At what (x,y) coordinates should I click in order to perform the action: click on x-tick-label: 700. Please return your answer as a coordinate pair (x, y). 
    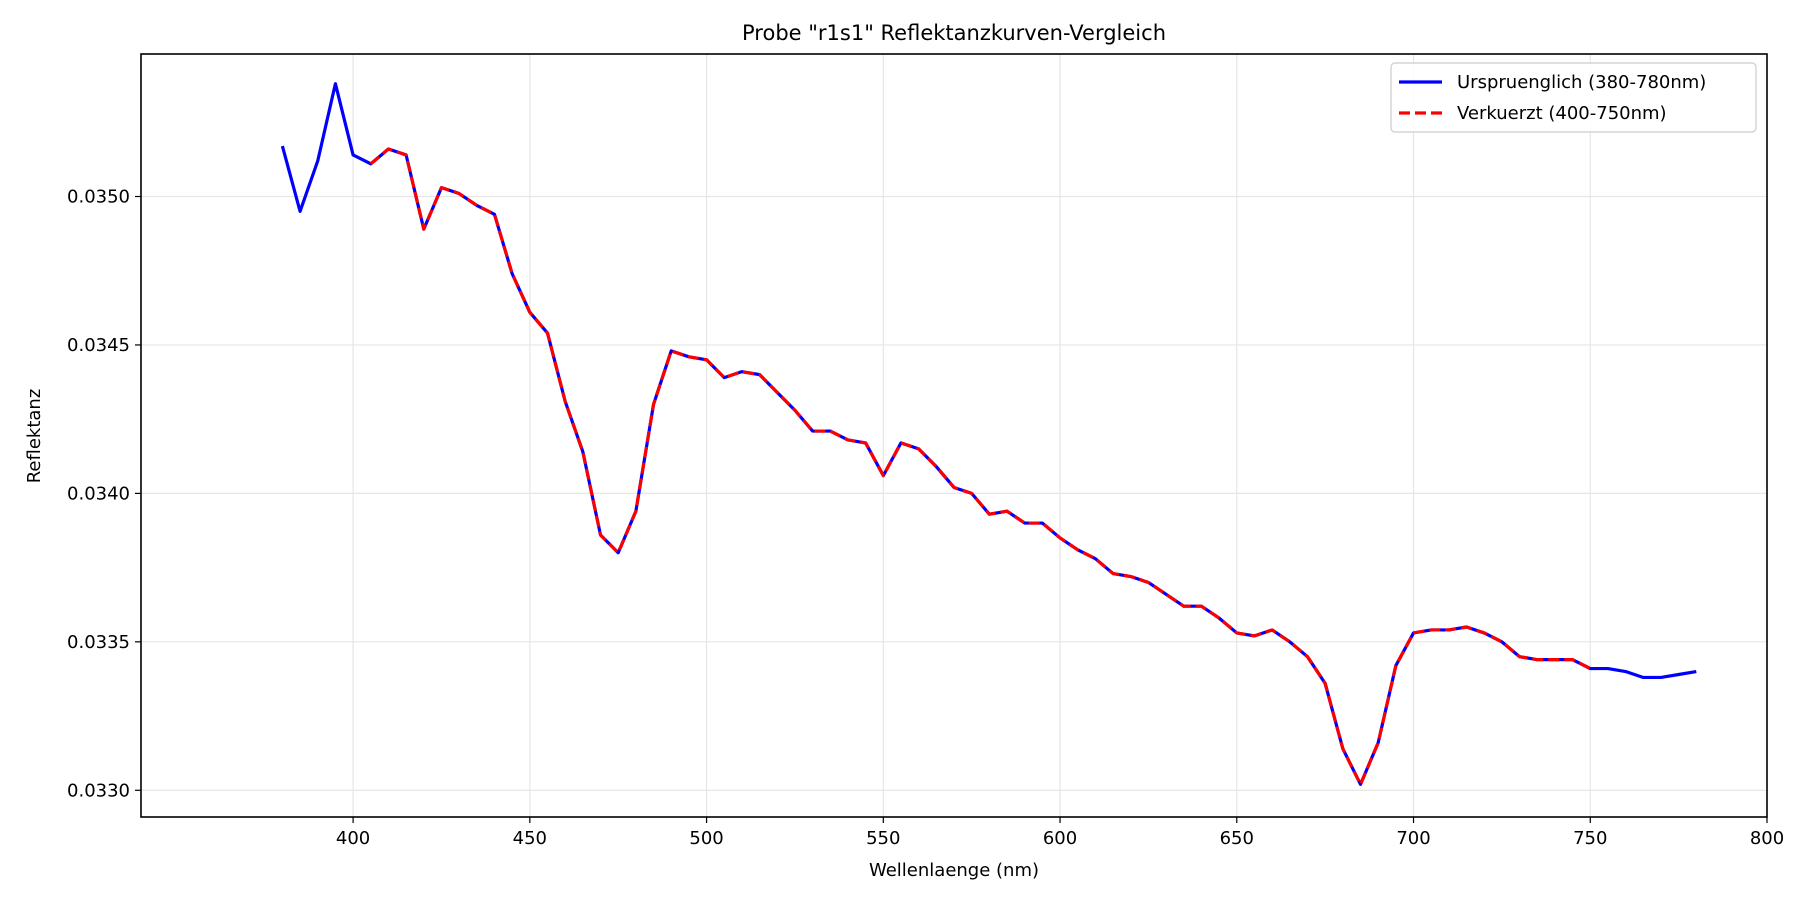
    Looking at the image, I should click on (1413, 838).